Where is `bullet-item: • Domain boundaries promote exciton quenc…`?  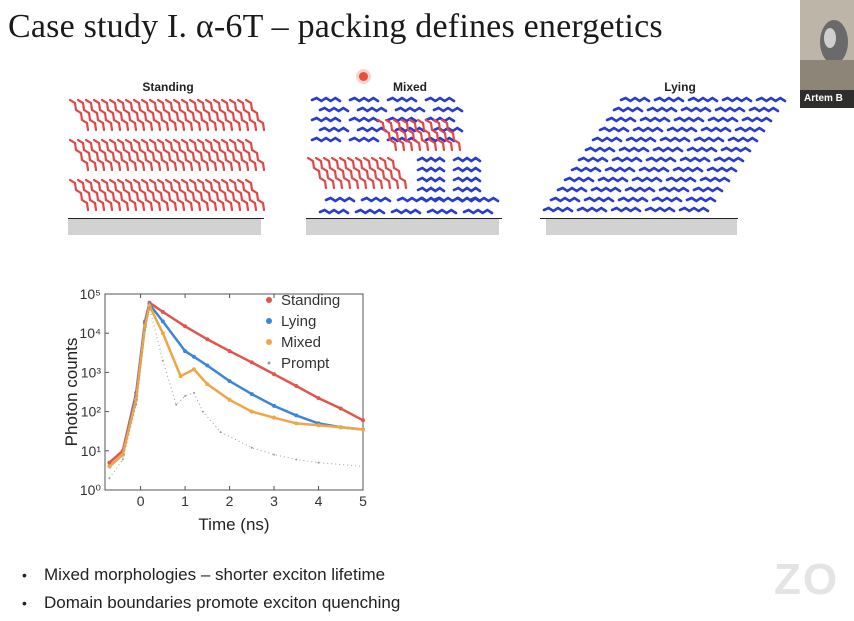
bullet-item: • Domain boundaries promote exciton quenc… is located at coordinates (211, 603).